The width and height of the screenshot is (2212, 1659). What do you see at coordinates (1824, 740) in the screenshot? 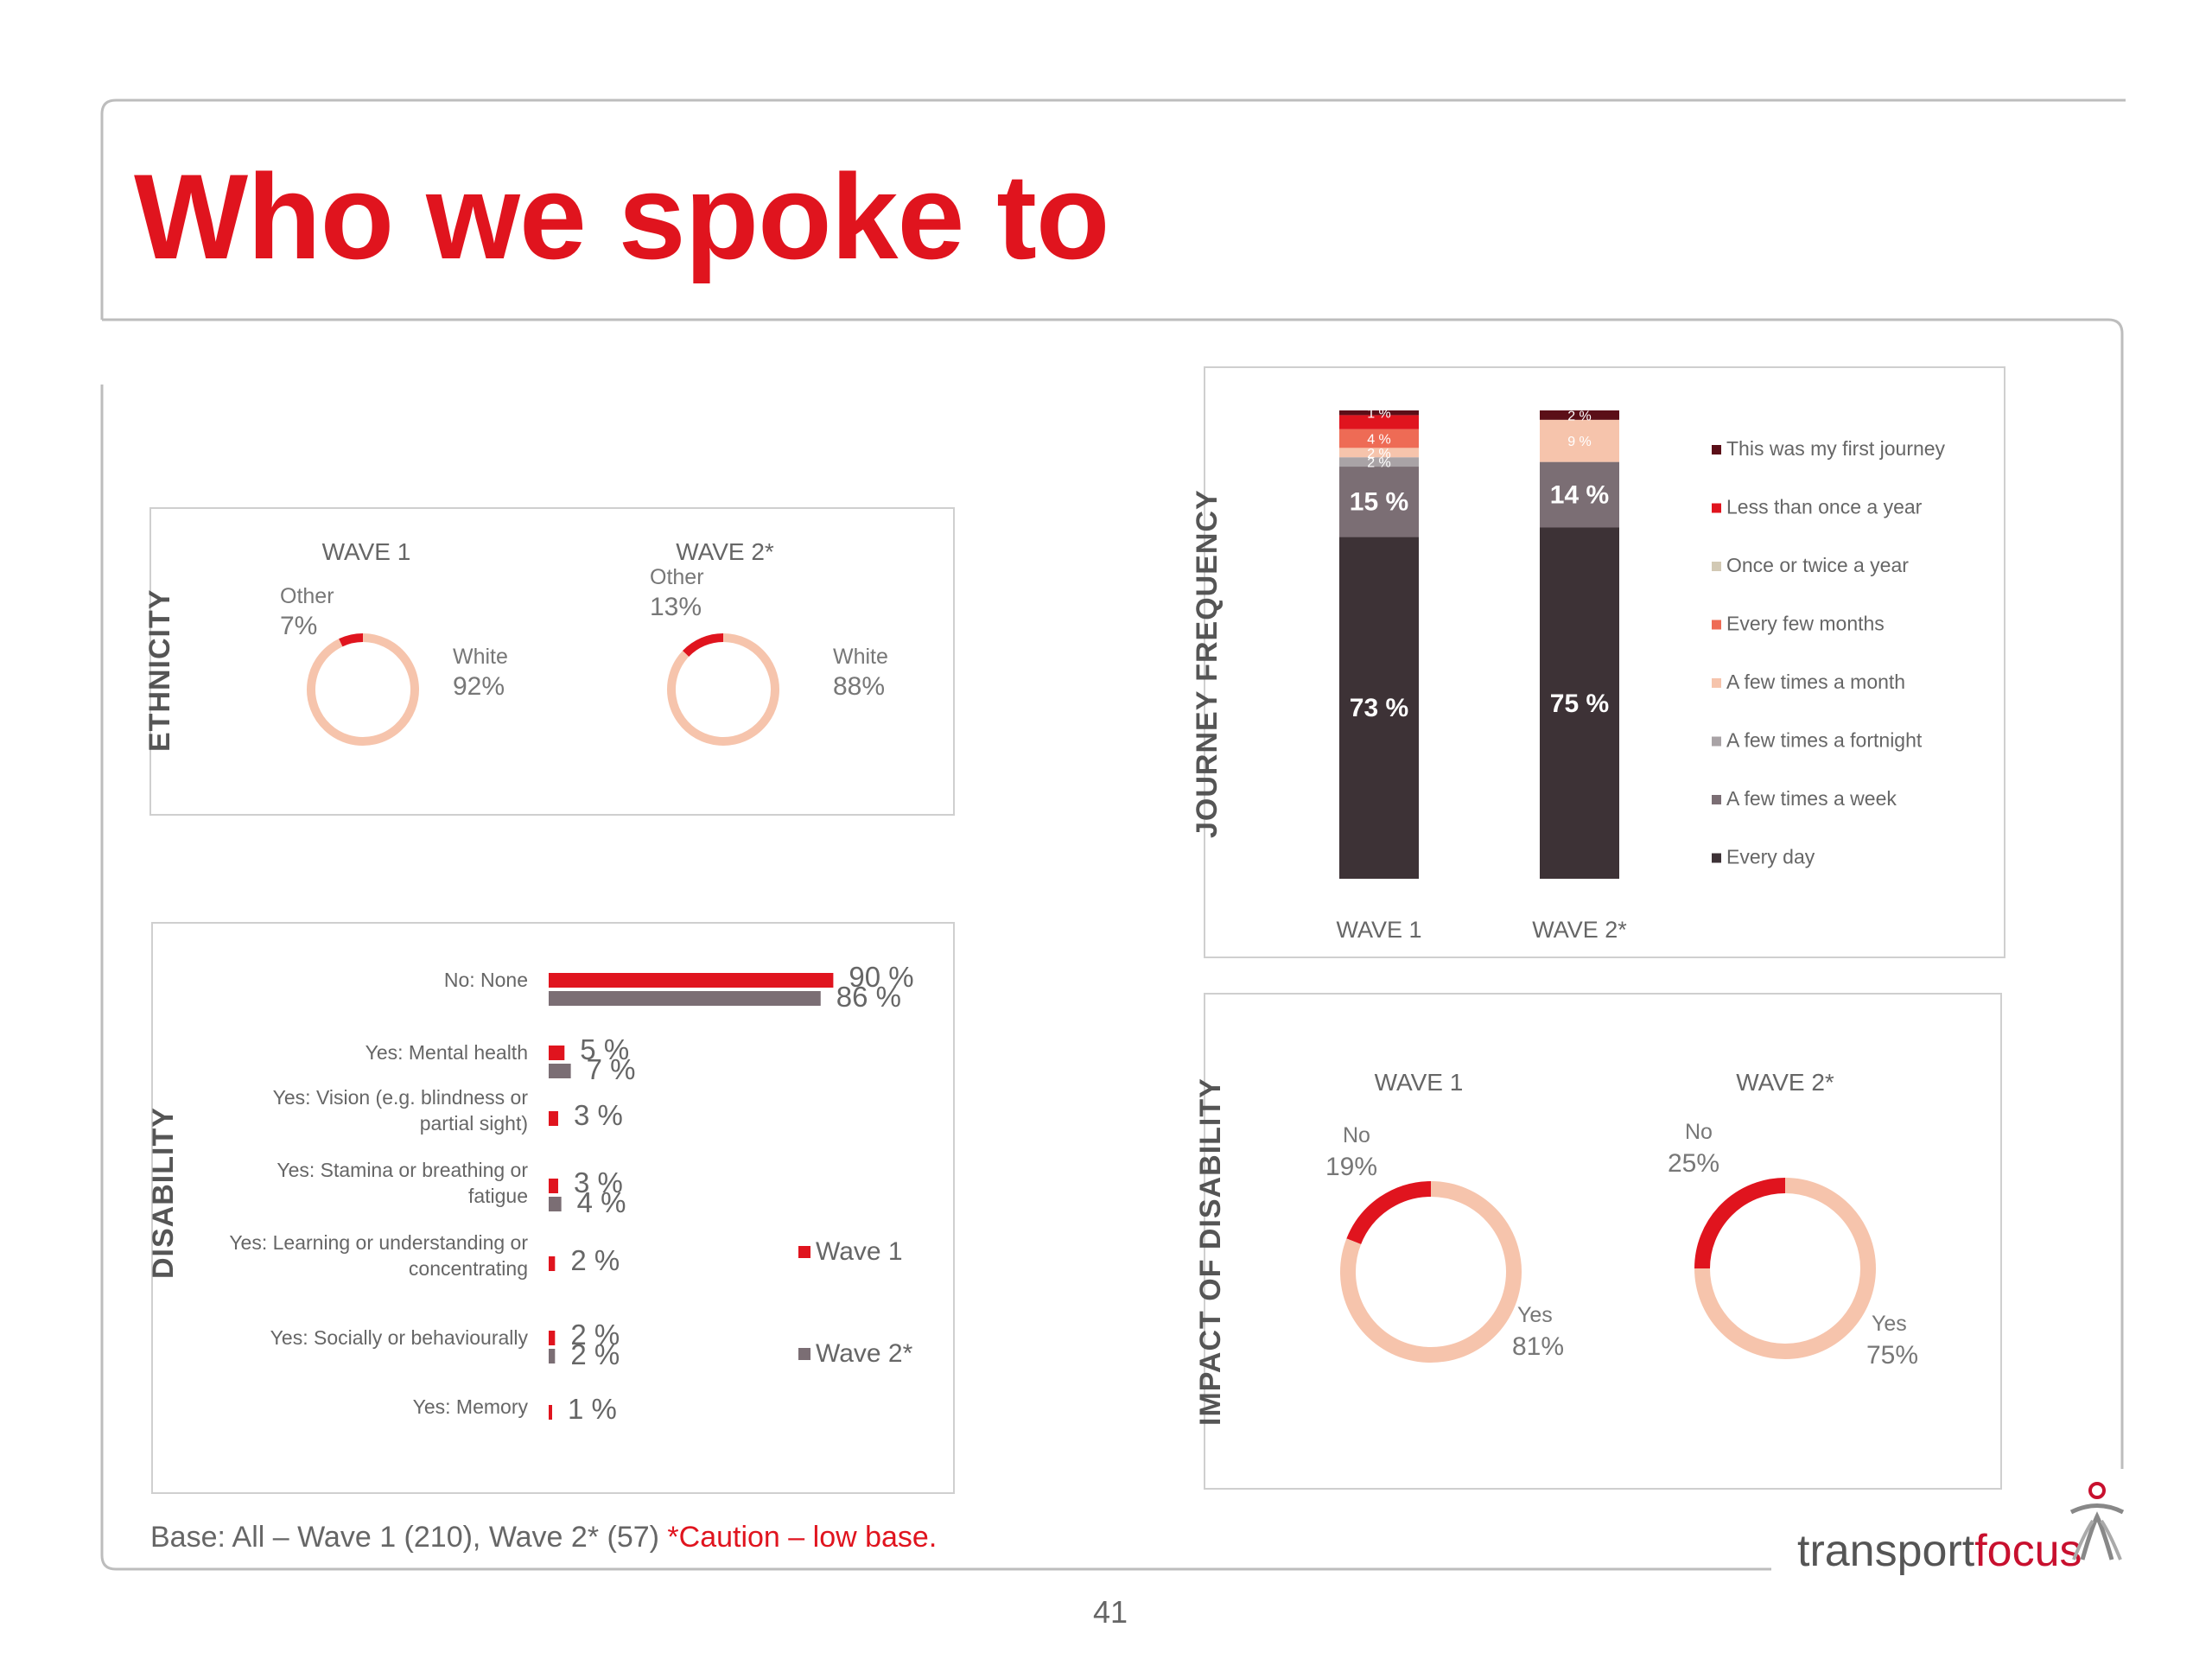
I see `journey-legend-label: A few times a fortnight` at bounding box center [1824, 740].